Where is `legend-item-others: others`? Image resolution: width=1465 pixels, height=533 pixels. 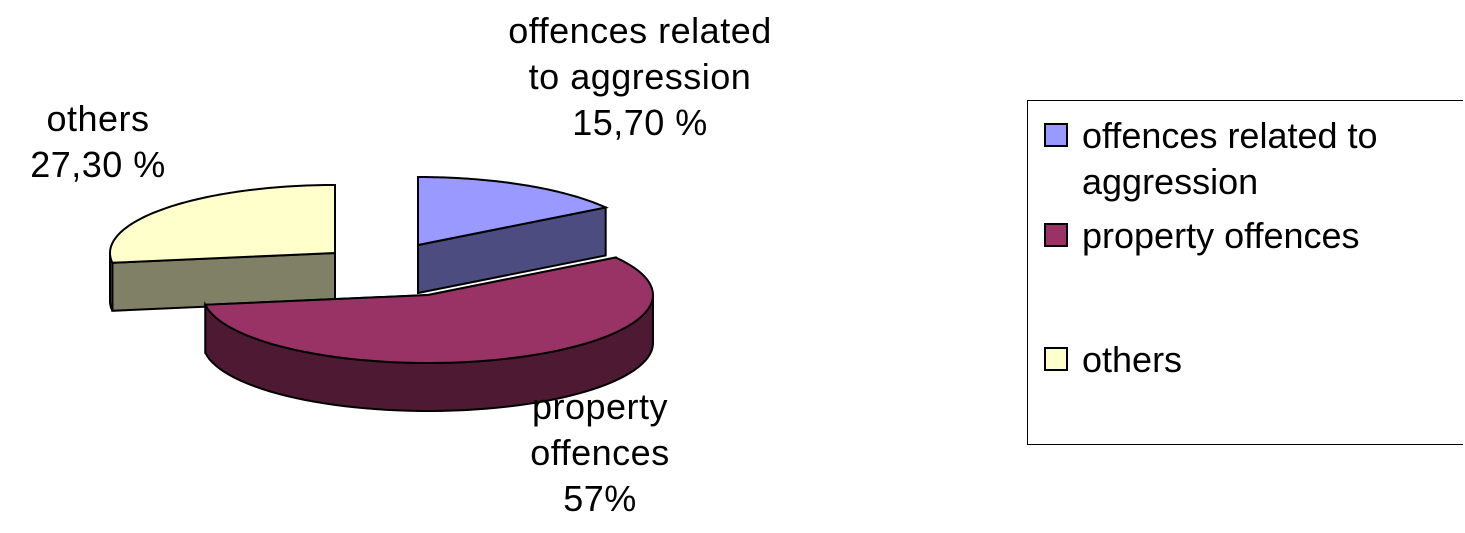
legend-item-others: others is located at coordinates (1253, 360).